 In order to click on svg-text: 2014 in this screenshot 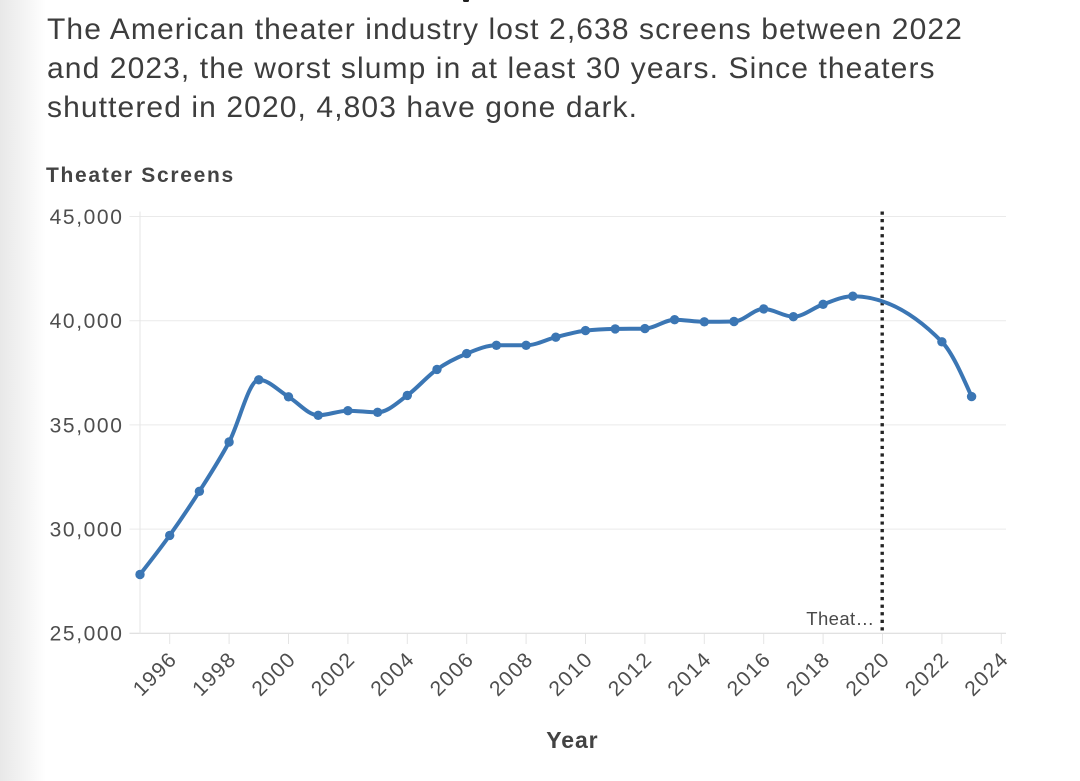, I will do `click(689, 674)`.